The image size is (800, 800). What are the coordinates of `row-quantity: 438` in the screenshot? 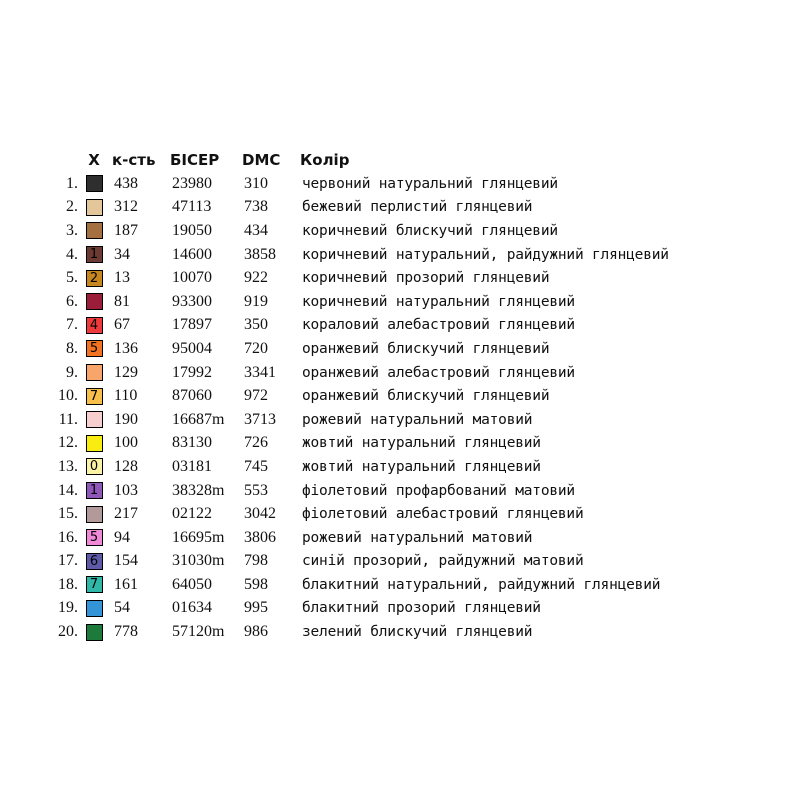 It's located at (126, 183).